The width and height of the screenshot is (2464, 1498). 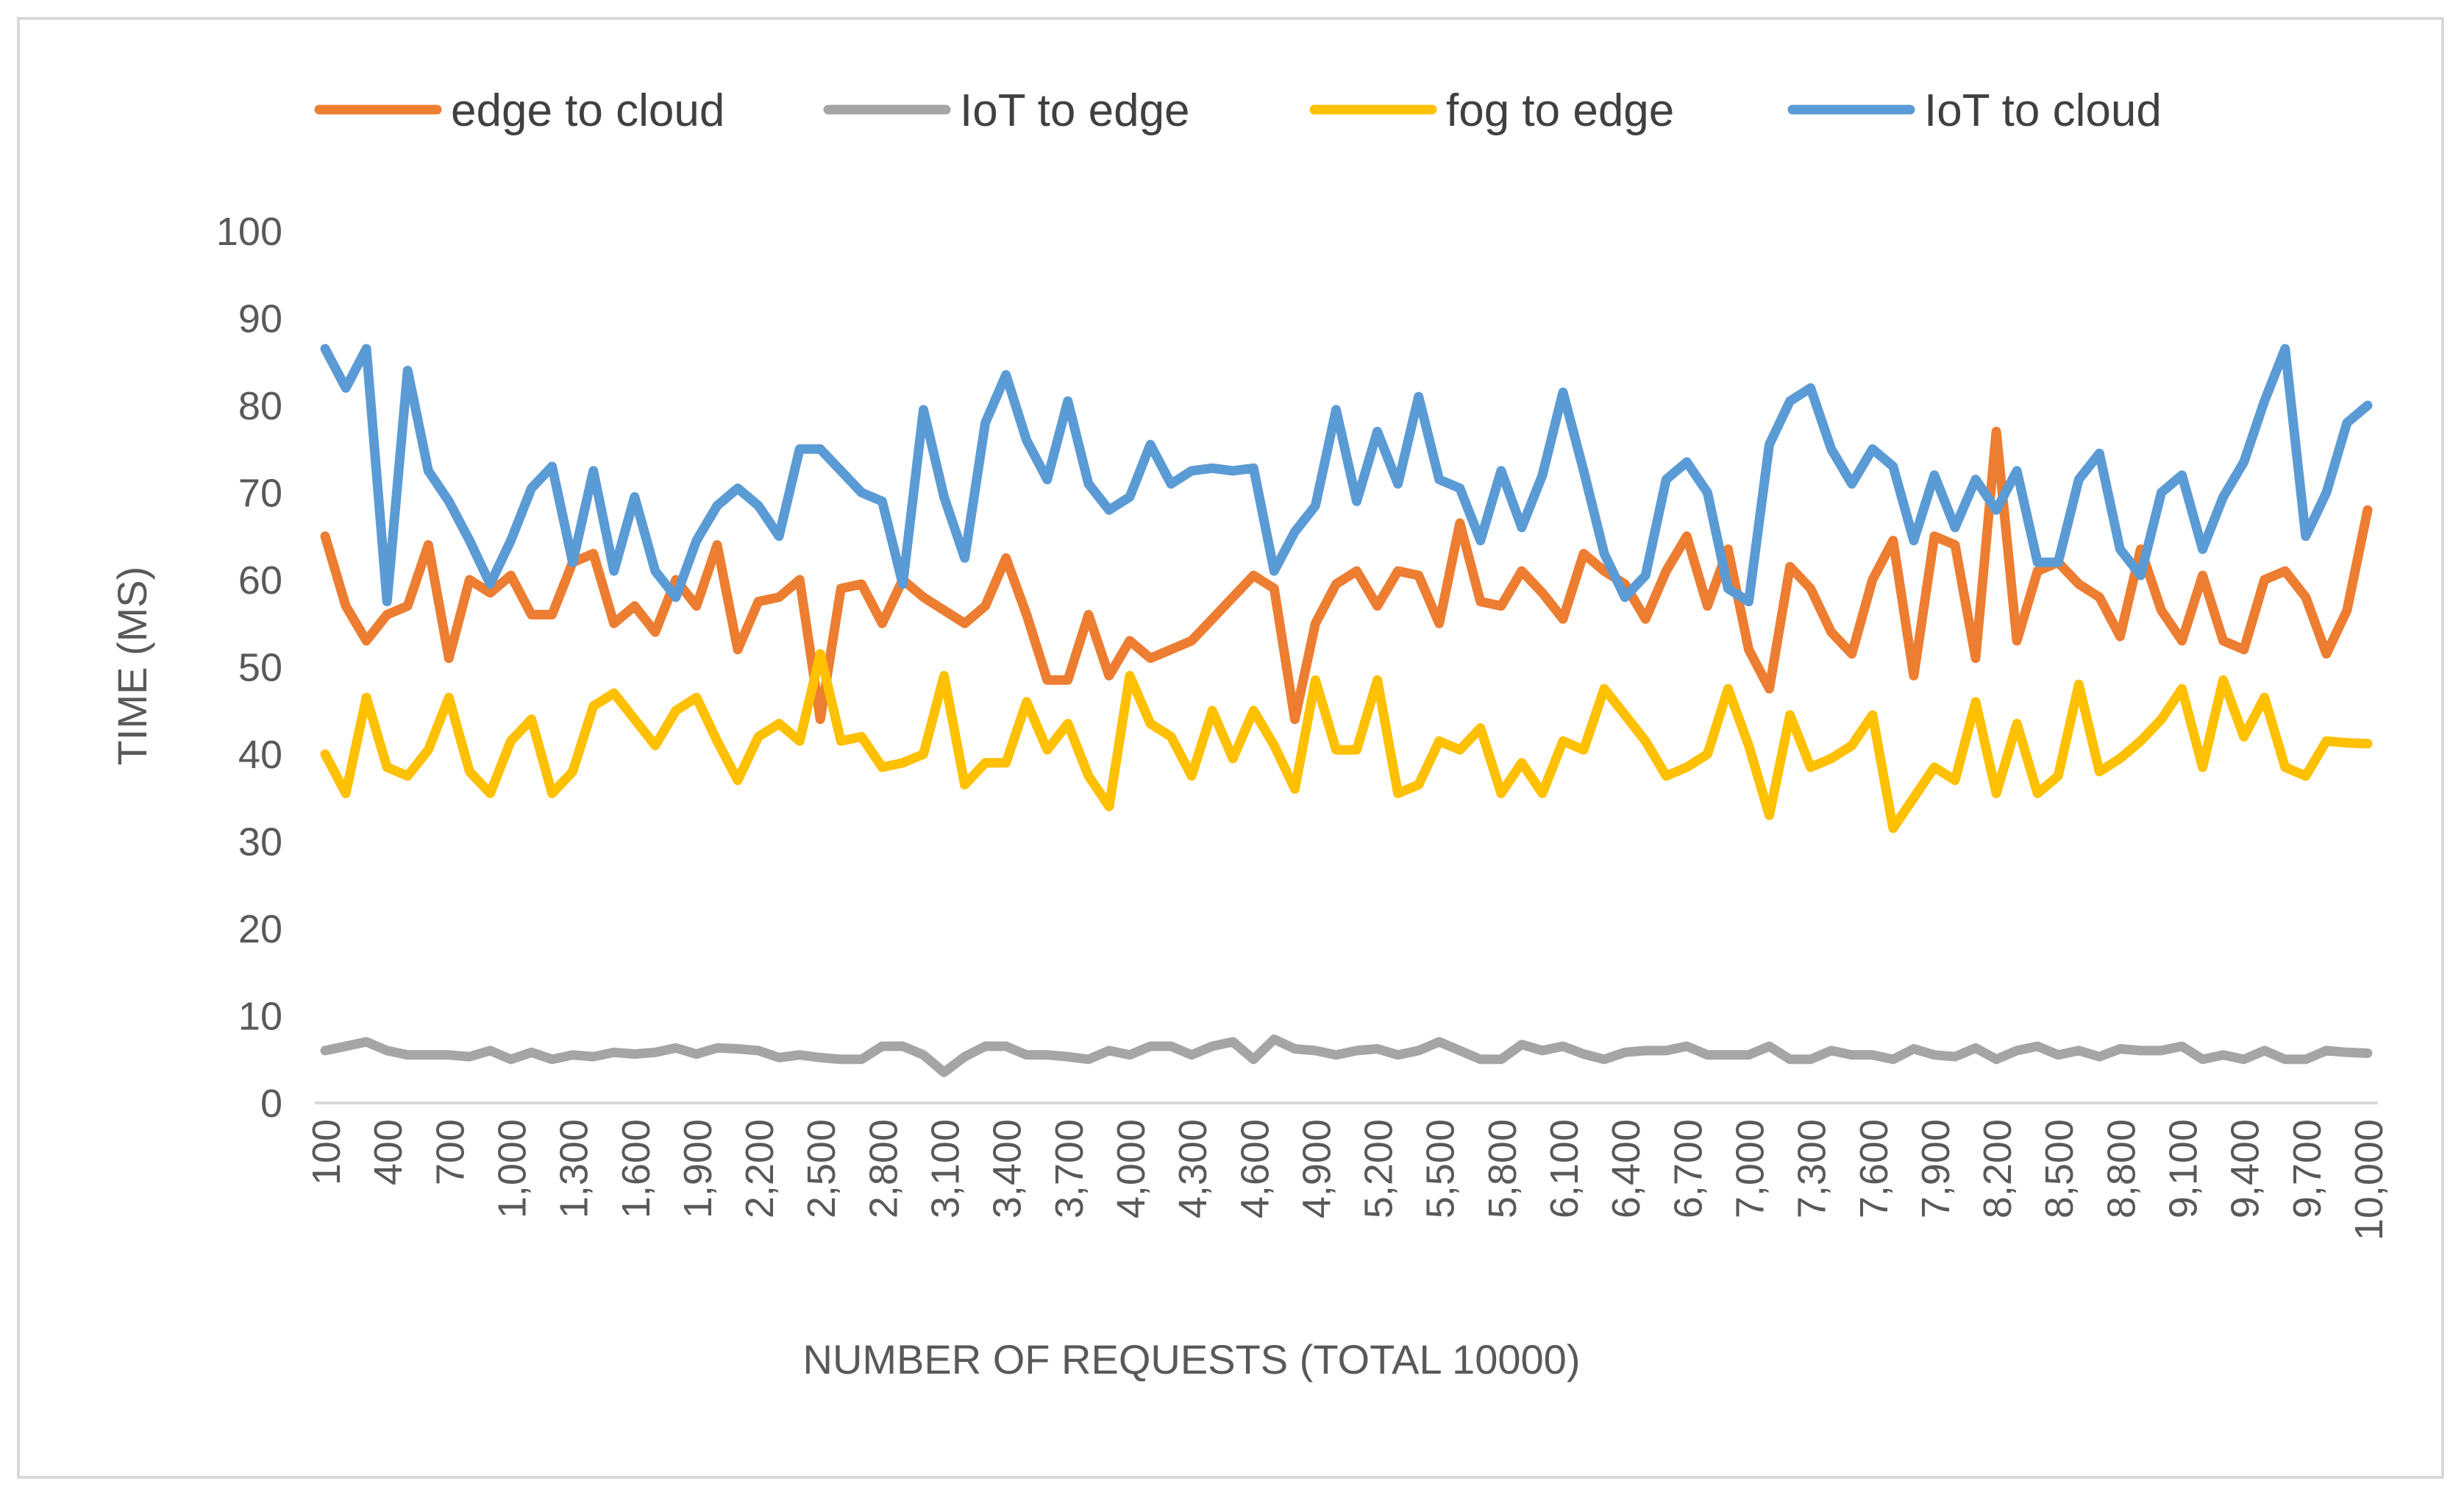 What do you see at coordinates (822, 1169) in the screenshot?
I see `x-tick-label: 2,500` at bounding box center [822, 1169].